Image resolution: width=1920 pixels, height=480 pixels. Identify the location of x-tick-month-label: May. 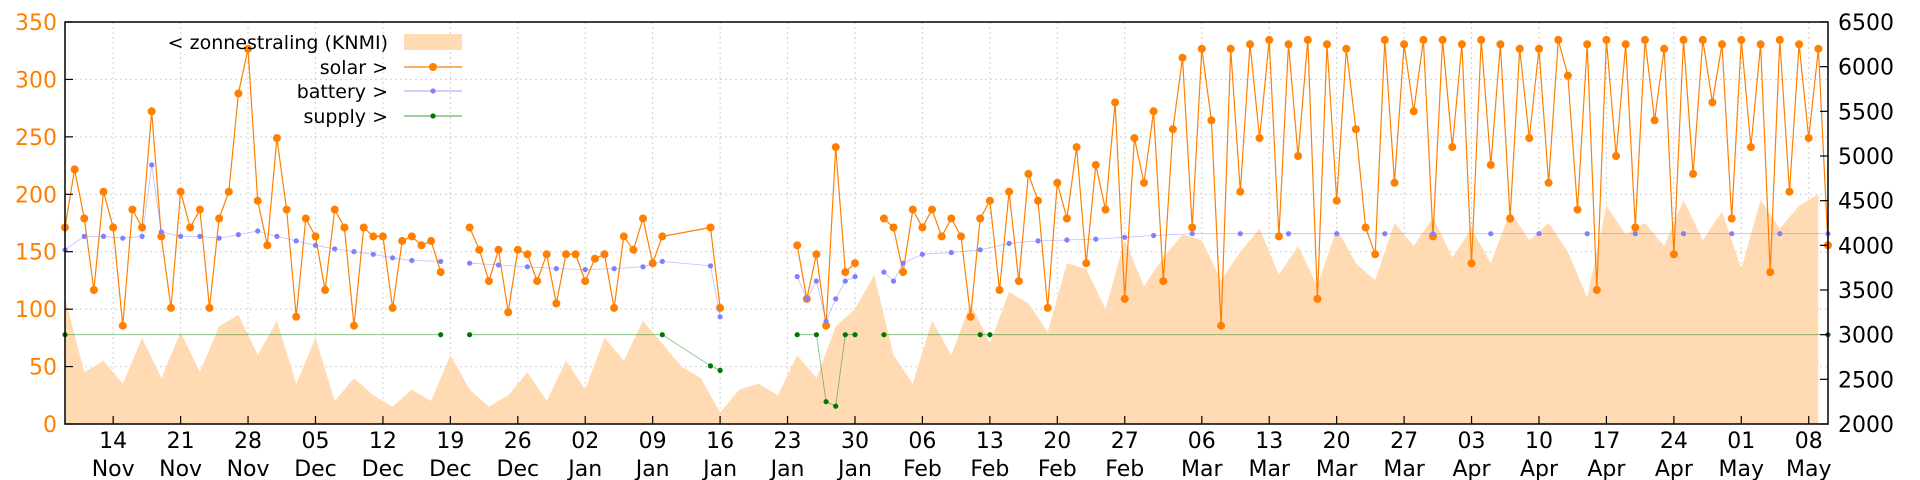
(1808, 468).